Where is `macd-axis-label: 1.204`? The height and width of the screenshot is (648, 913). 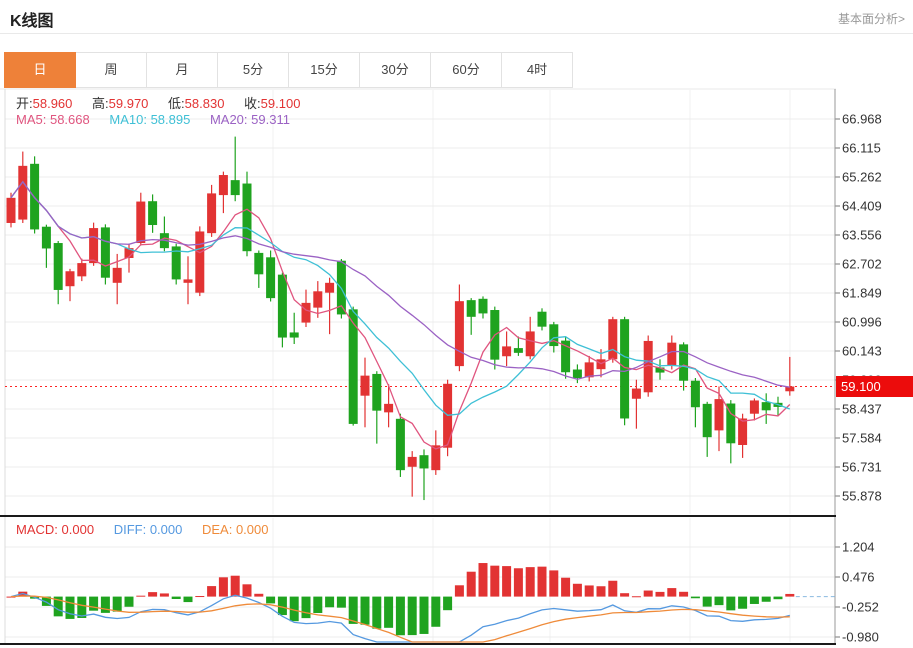 macd-axis-label: 1.204 is located at coordinates (858, 547).